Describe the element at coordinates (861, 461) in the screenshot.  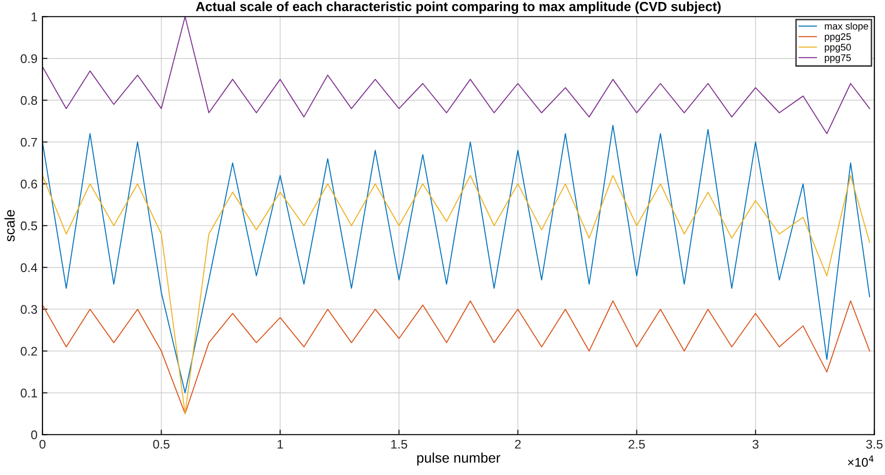
I see `text: ×10$^{4}$` at that location.